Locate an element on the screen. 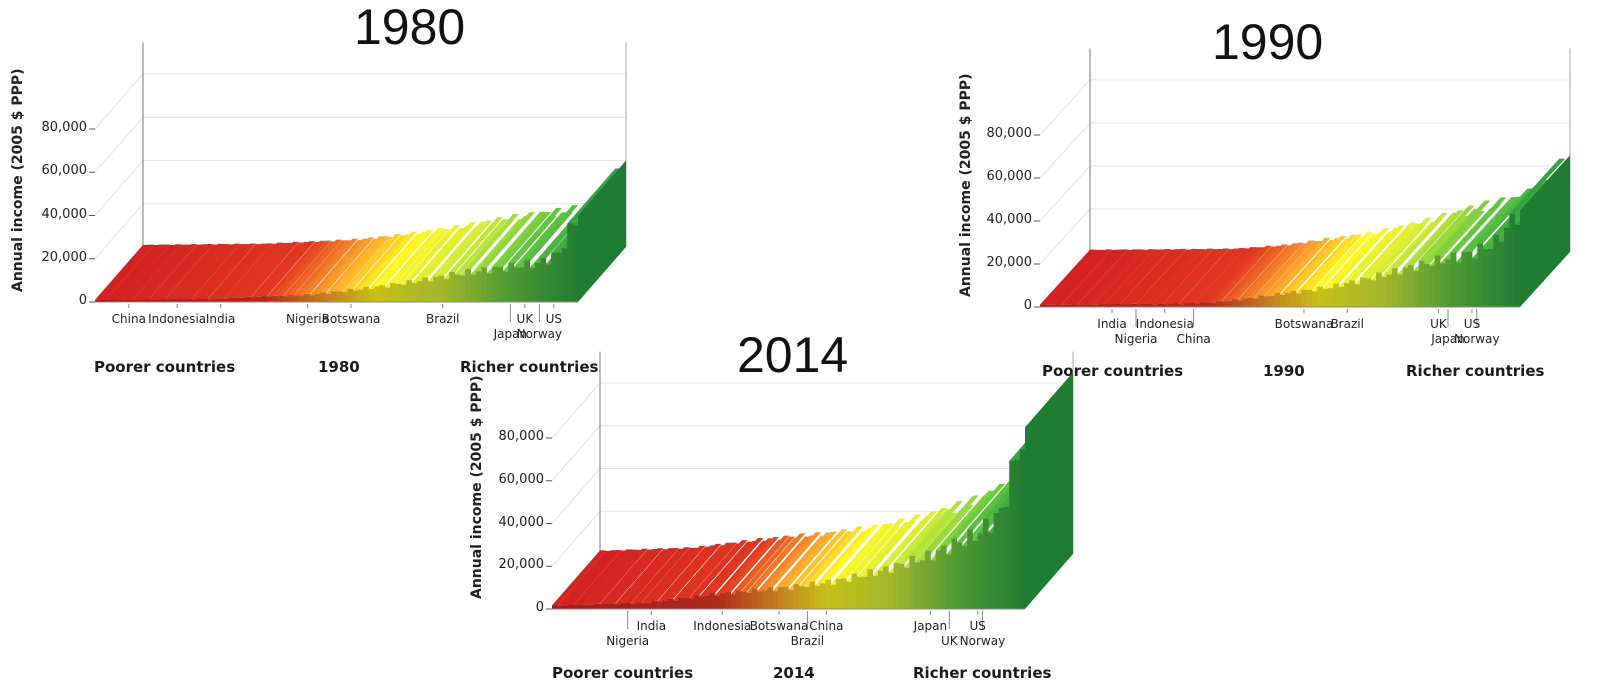 The width and height of the screenshot is (1600, 695). country-label: US is located at coordinates (554, 319).